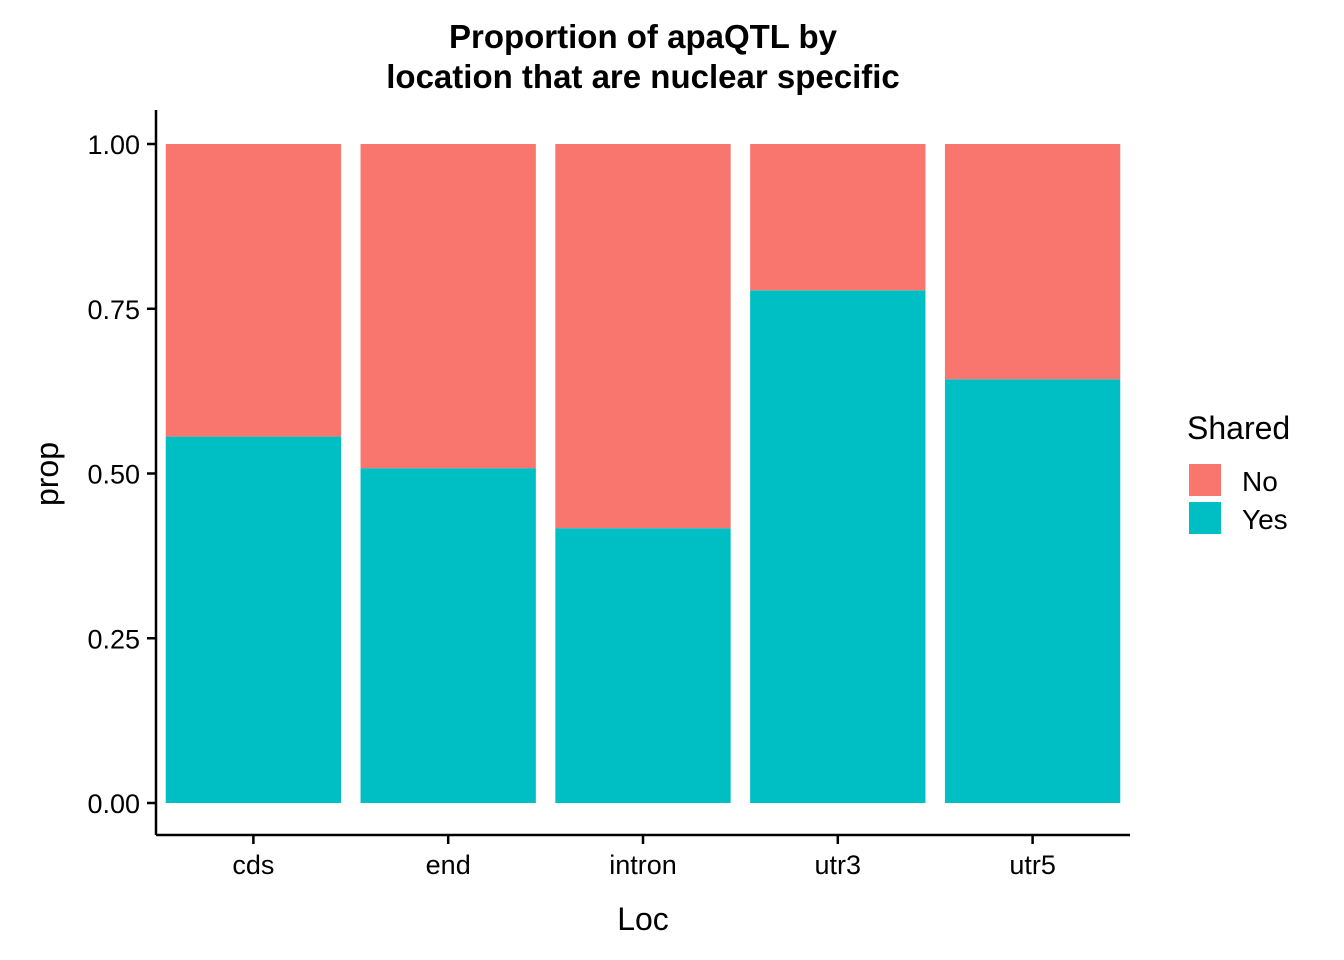 The width and height of the screenshot is (1344, 960). Describe the element at coordinates (1205, 518) in the screenshot. I see `legend-swatch-yes` at that location.